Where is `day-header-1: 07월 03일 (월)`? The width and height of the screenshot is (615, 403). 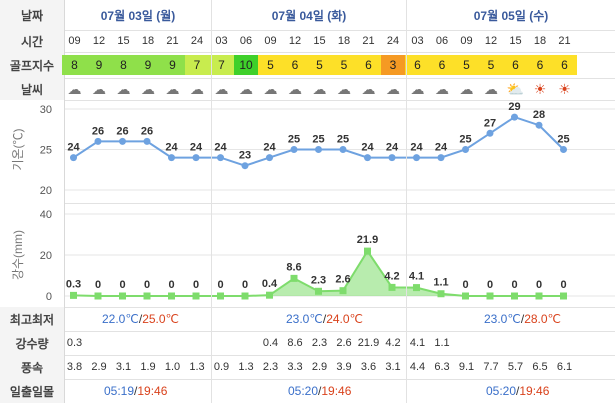
day-header-1: 07월 03일 (월) is located at coordinates (138, 15).